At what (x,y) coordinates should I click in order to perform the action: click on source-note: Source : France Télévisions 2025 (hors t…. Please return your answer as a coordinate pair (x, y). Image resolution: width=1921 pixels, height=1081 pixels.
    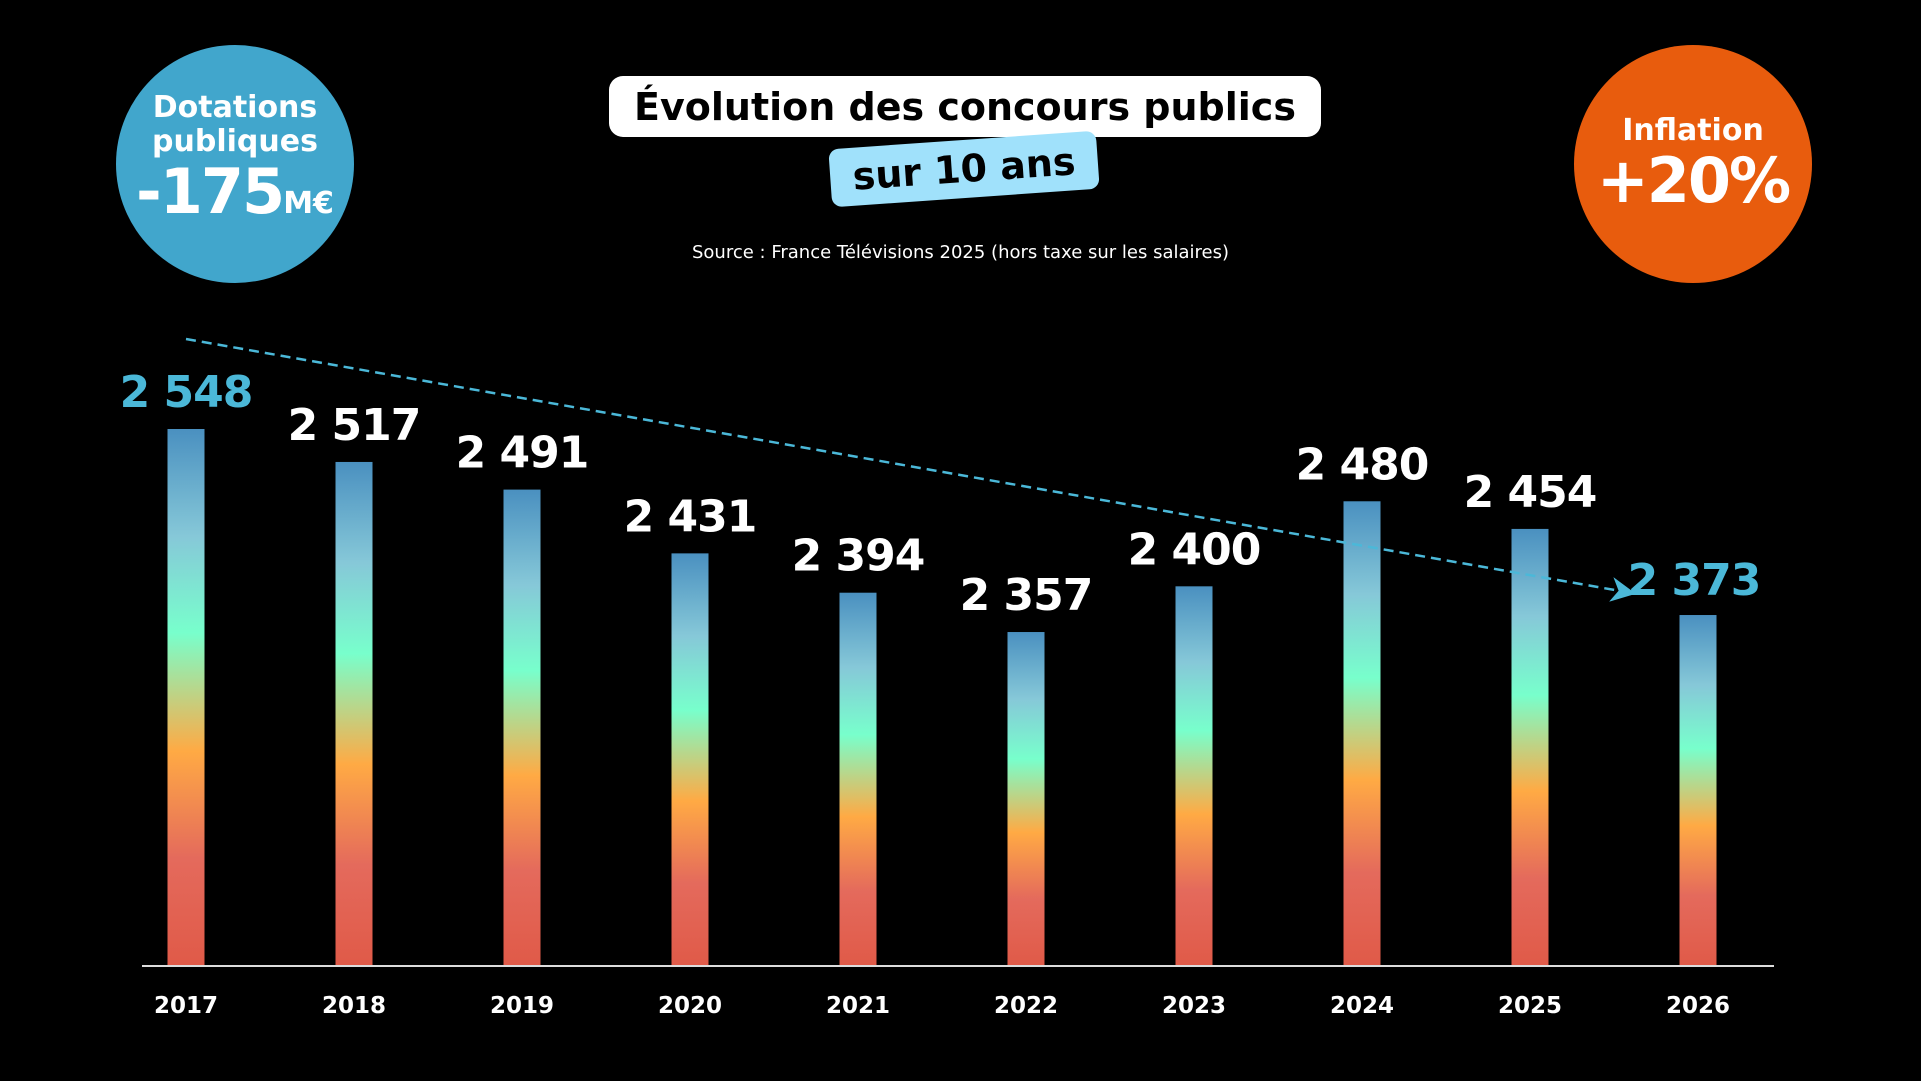
    Looking at the image, I should click on (960, 252).